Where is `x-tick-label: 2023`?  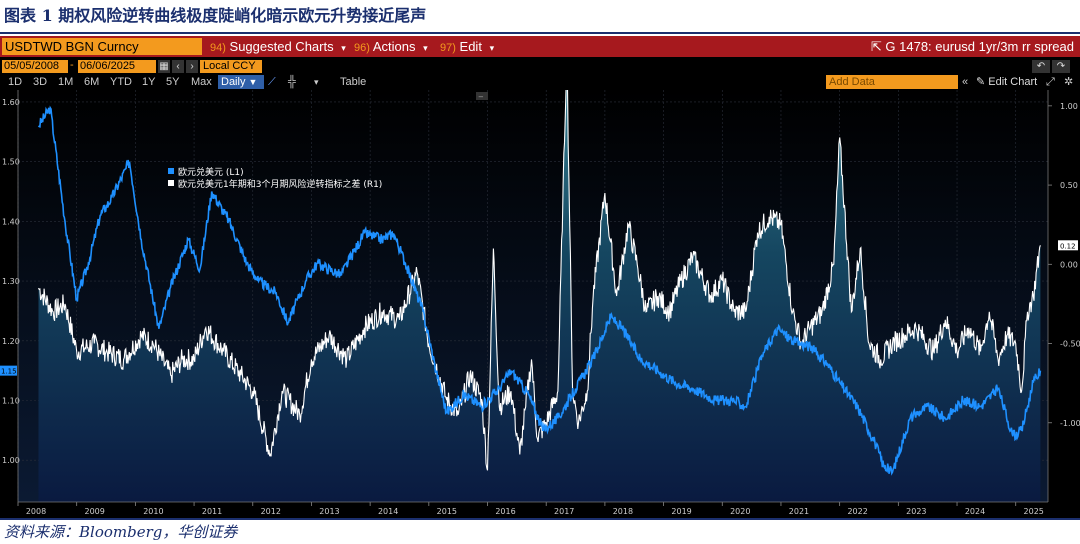 x-tick-label: 2023 is located at coordinates (916, 511).